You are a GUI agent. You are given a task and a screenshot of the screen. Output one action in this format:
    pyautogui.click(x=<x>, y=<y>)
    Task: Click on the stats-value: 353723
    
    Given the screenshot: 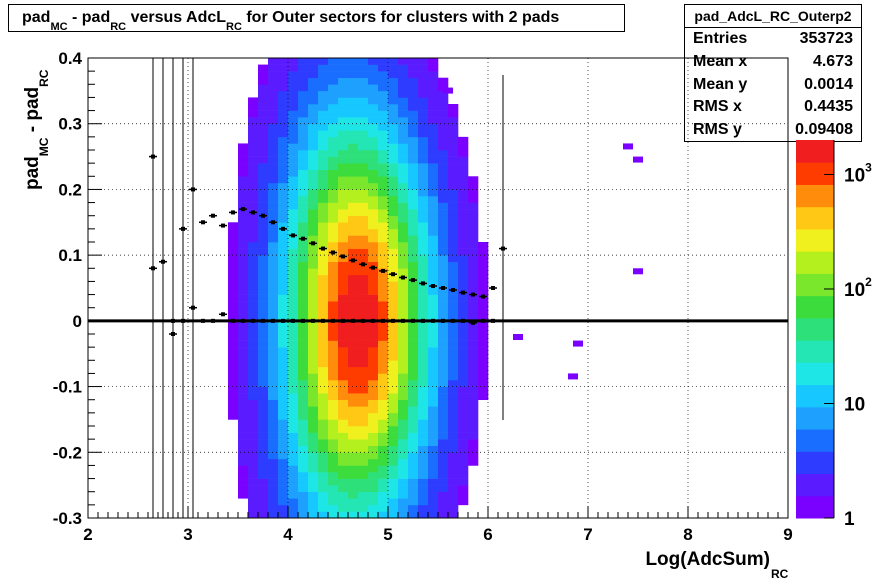 What is the action you would take?
    pyautogui.click(x=826, y=38)
    